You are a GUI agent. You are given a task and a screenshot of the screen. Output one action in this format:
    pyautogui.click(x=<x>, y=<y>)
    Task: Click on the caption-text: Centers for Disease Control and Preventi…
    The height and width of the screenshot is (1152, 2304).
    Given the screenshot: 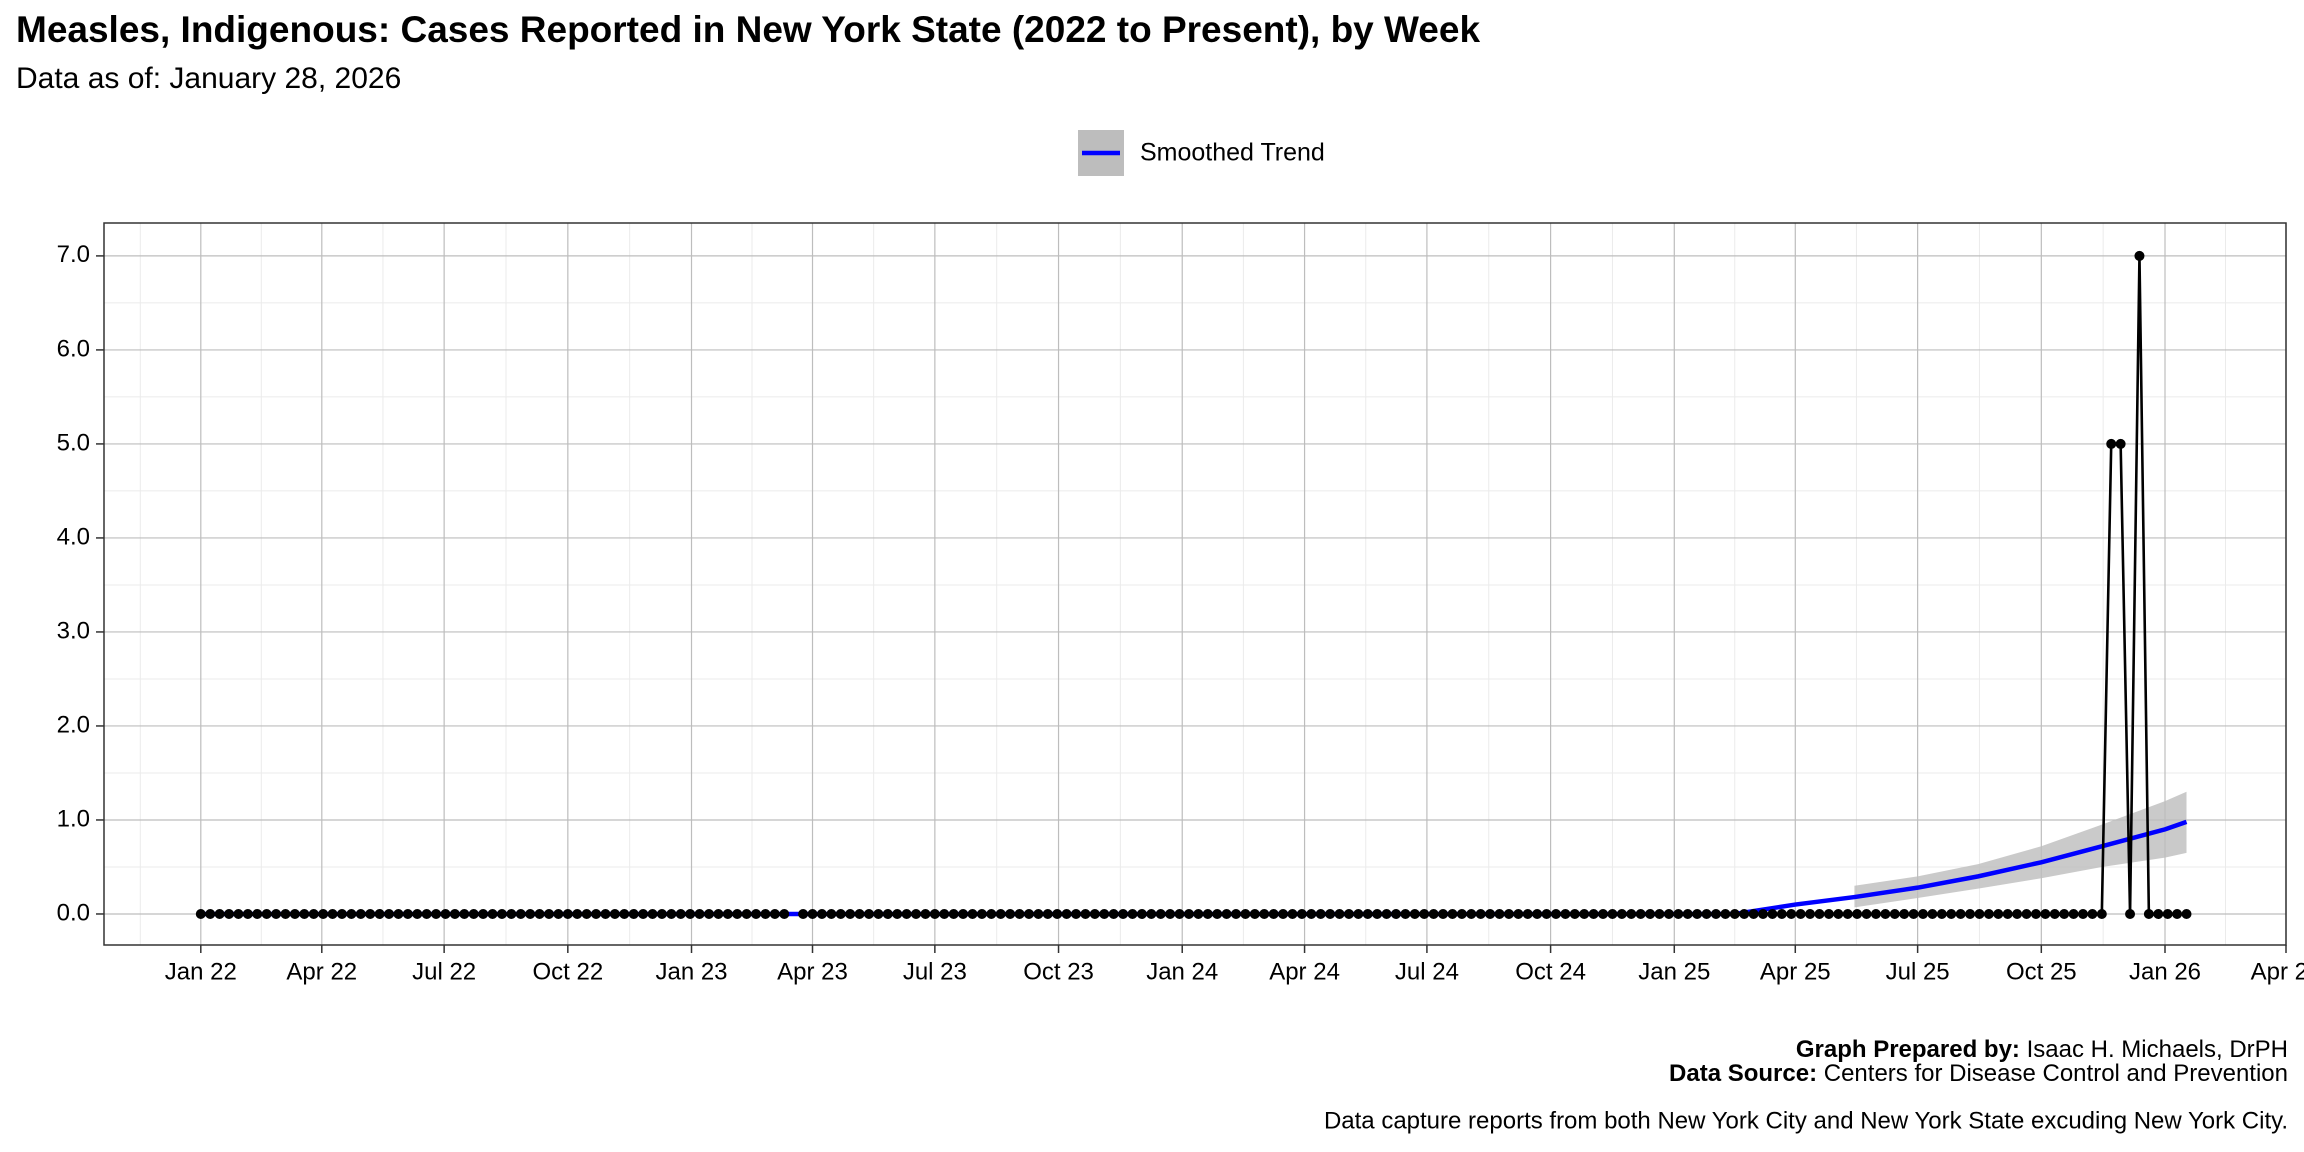 What is the action you would take?
    pyautogui.click(x=2056, y=1073)
    